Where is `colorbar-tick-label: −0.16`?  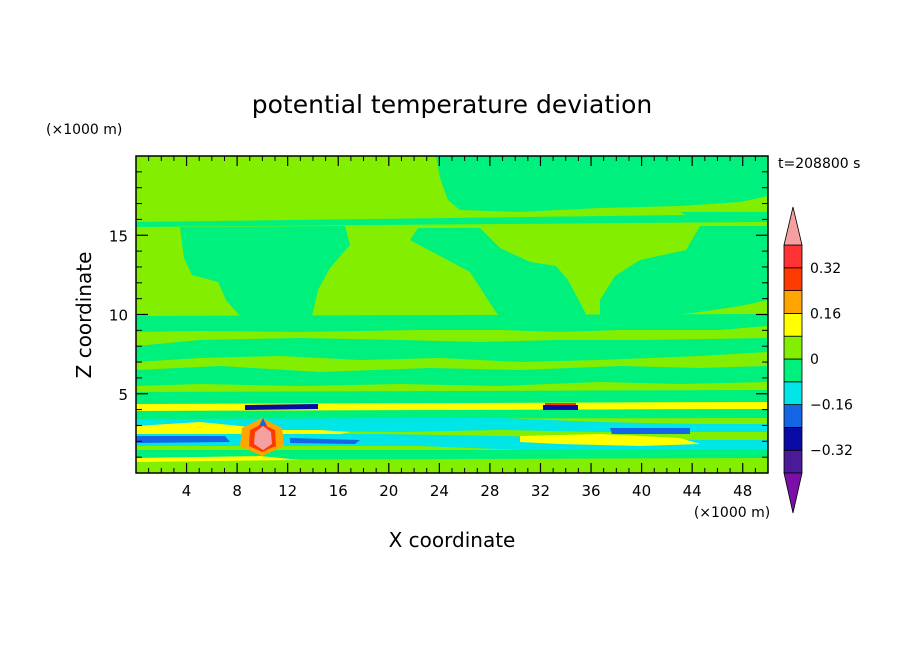
colorbar-tick-label: −0.16 is located at coordinates (831, 406).